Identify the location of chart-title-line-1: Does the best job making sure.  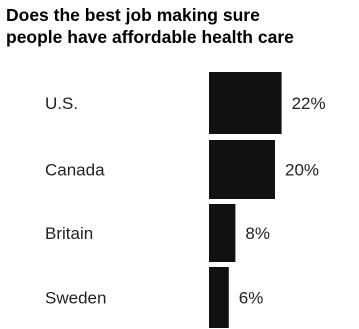
(133, 15).